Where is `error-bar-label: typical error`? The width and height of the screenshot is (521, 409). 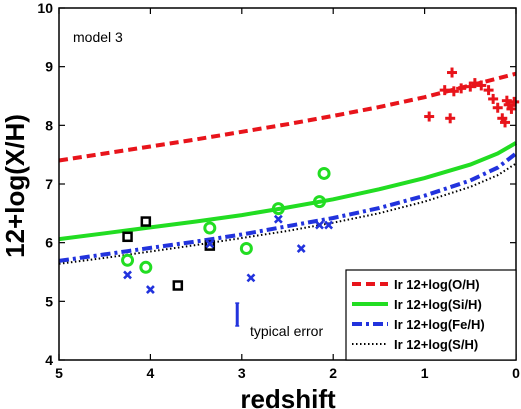
error-bar-label: typical error is located at coordinates (286, 331).